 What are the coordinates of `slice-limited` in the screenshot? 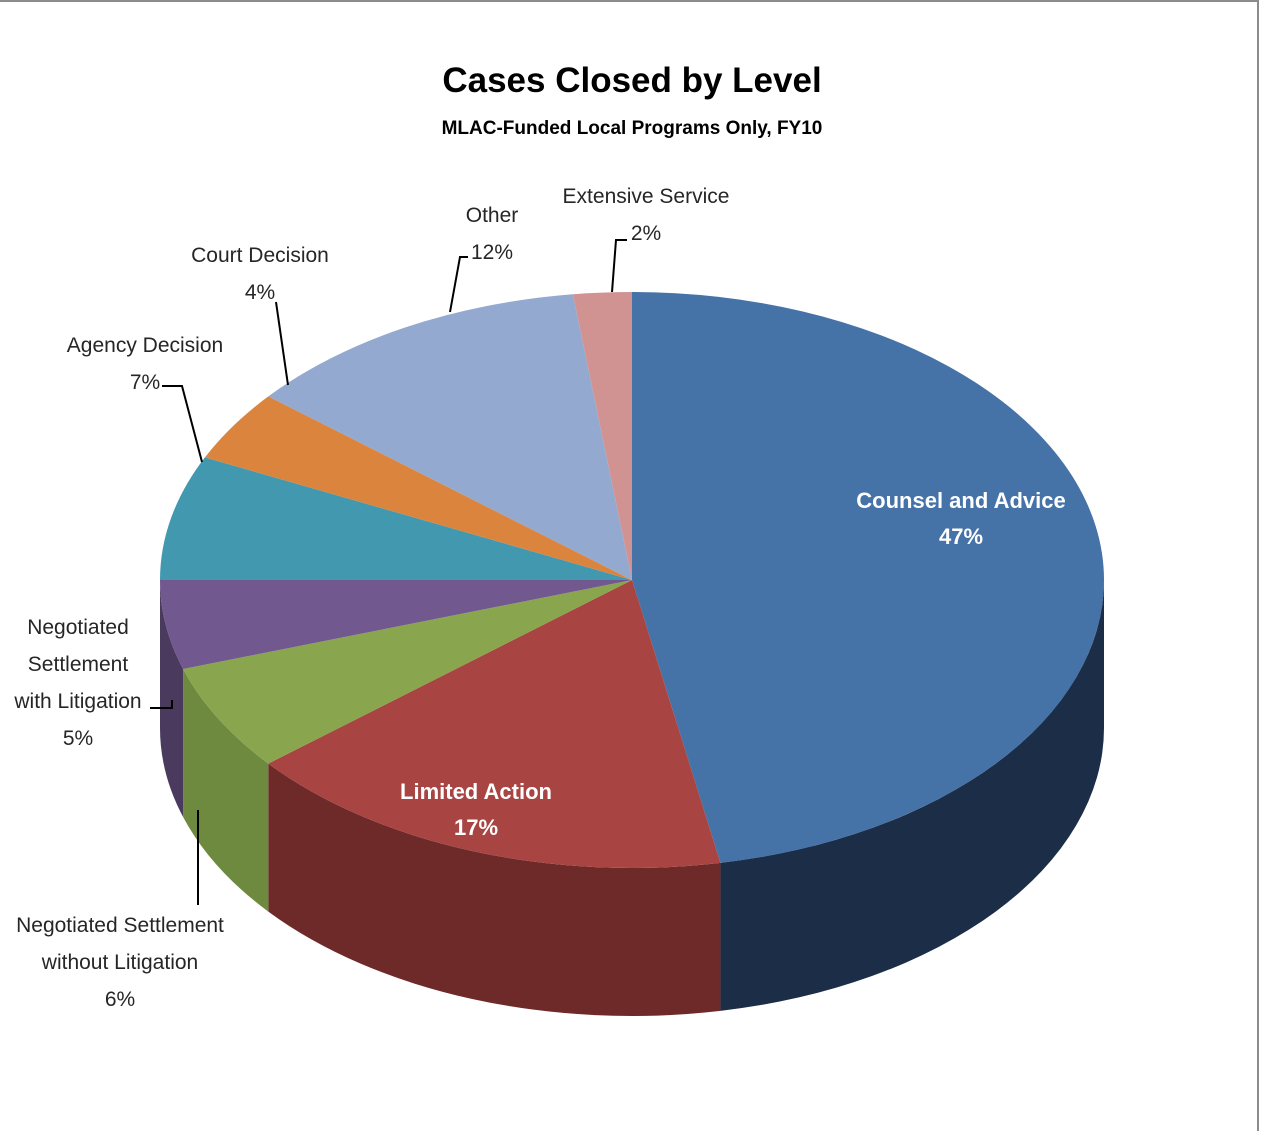 It's located at (494, 724).